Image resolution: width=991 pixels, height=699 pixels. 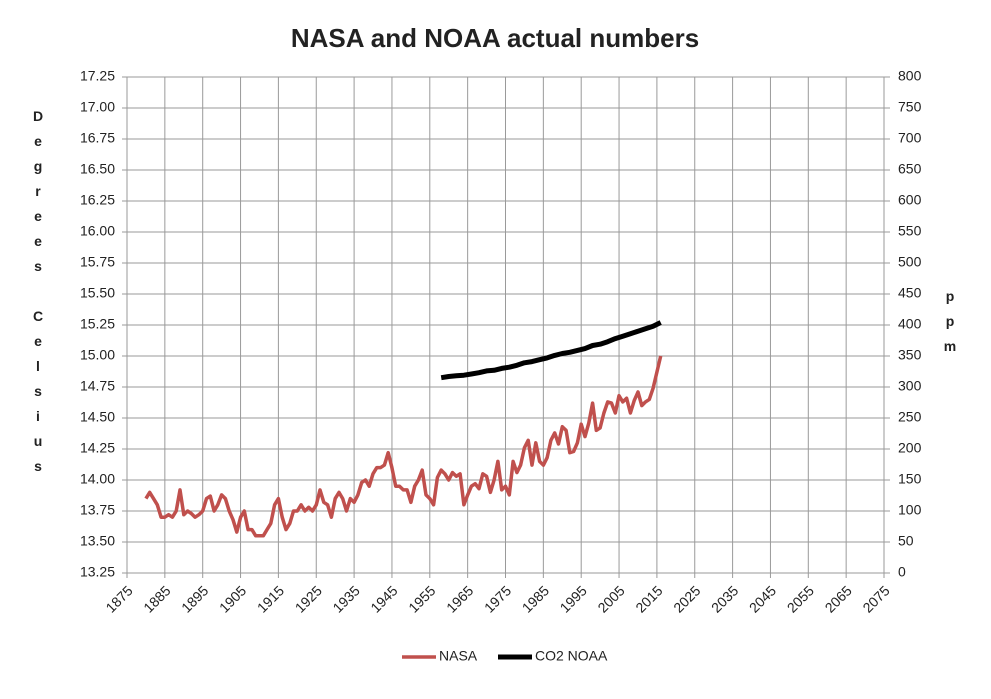 What do you see at coordinates (910, 417) in the screenshot?
I see `y2-tick-label: 250` at bounding box center [910, 417].